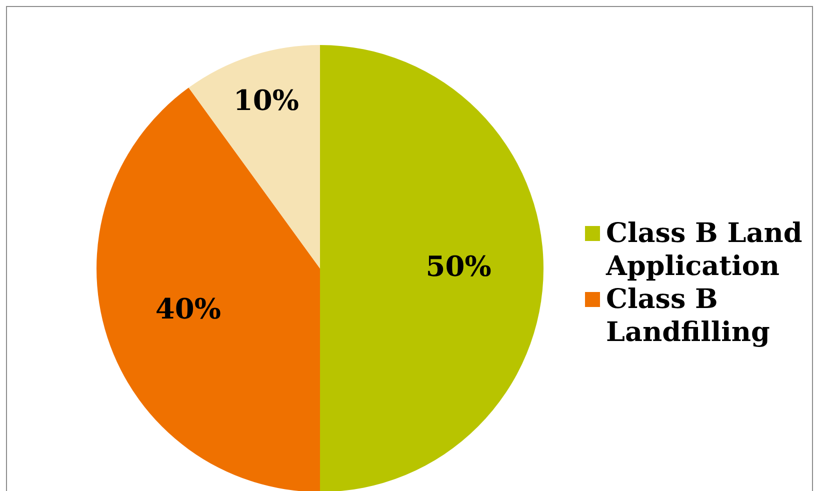  What do you see at coordinates (705, 250) in the screenshot?
I see `legend-label: Class B Land Application` at bounding box center [705, 250].